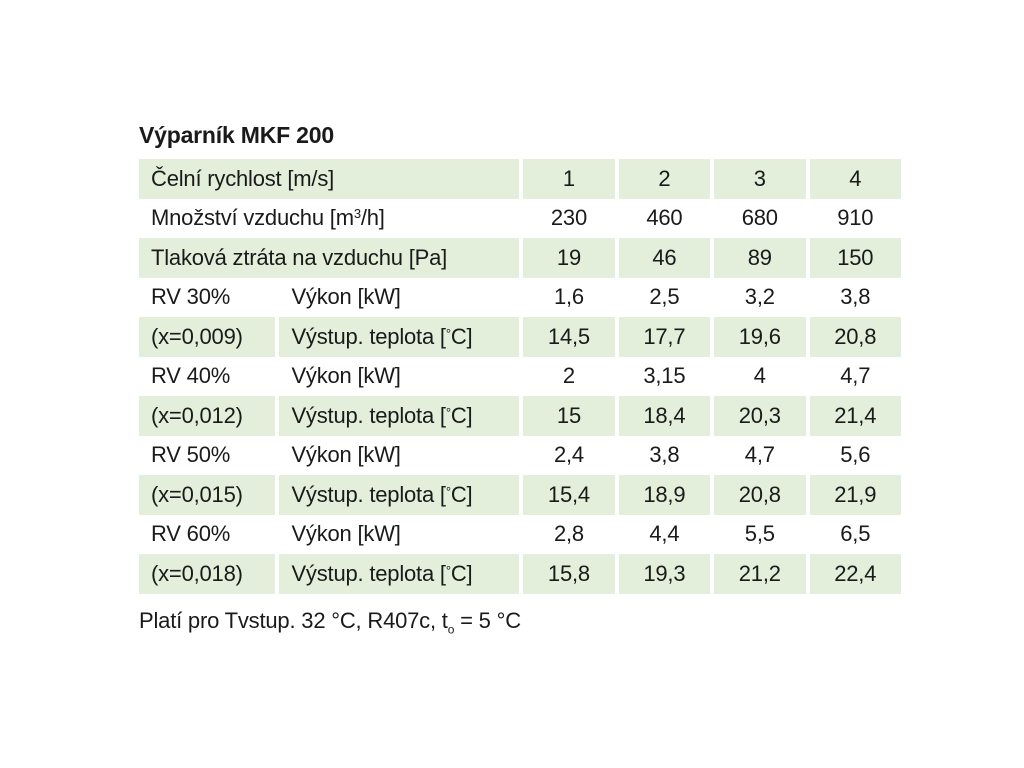 The width and height of the screenshot is (1024, 768). Describe the element at coordinates (191, 455) in the screenshot. I see `group-label: RV 50%` at that location.